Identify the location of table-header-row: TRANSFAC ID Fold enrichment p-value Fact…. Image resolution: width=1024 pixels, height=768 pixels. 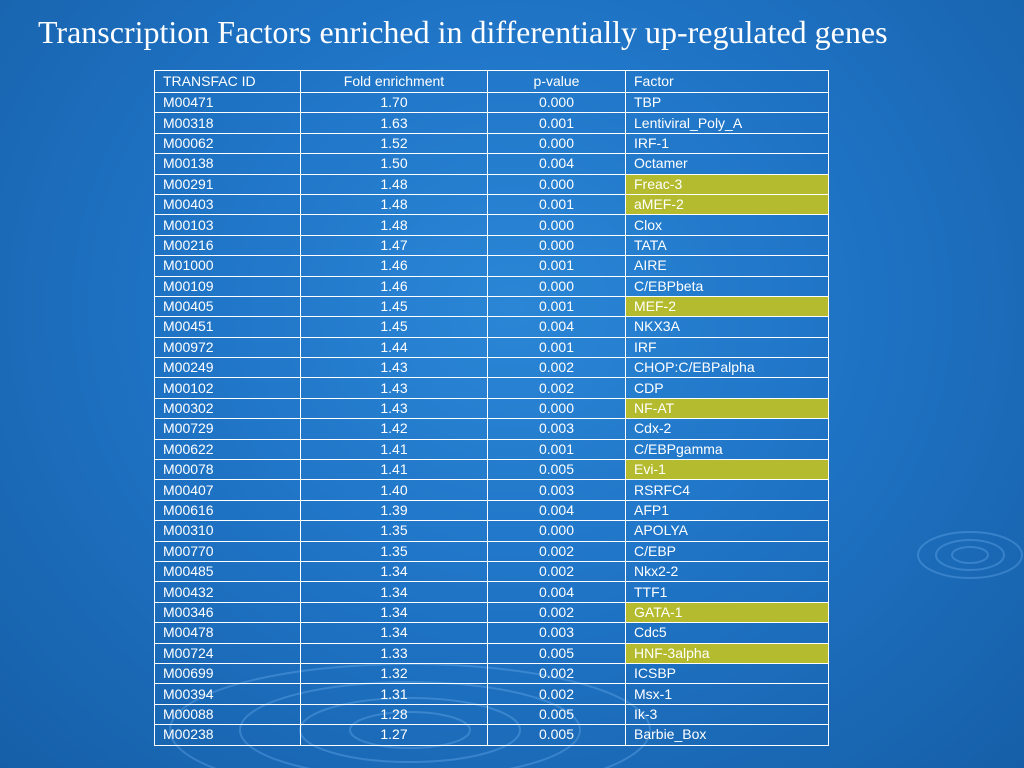
(491, 81).